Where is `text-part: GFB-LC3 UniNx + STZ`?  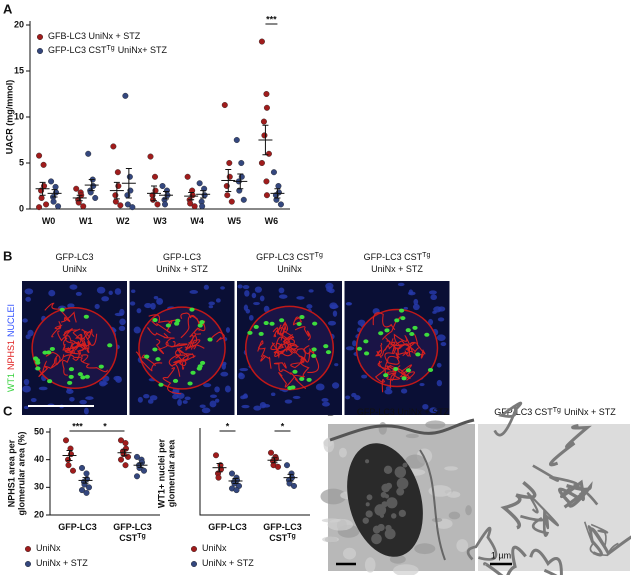
text-part: GFB-LC3 UniNx + STZ is located at coordinates (94, 36).